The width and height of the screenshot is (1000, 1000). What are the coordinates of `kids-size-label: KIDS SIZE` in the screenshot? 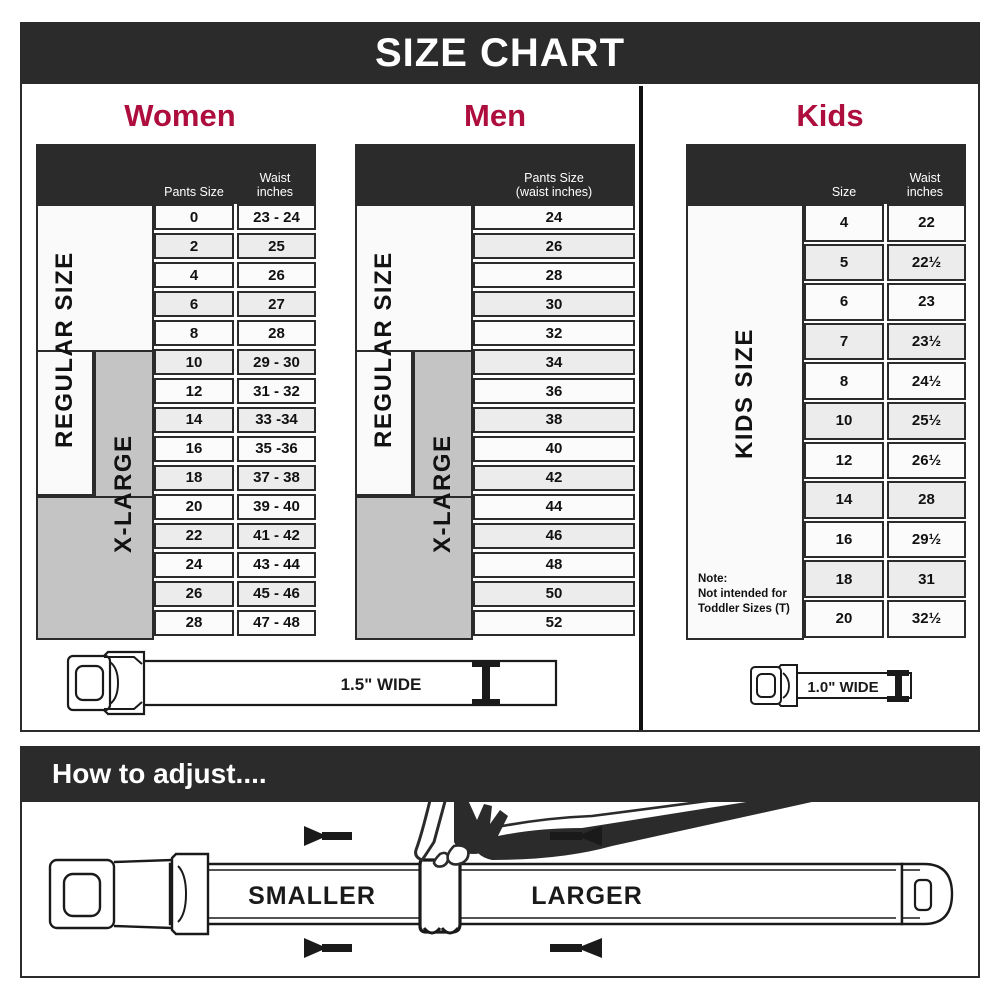 It's located at (744, 394).